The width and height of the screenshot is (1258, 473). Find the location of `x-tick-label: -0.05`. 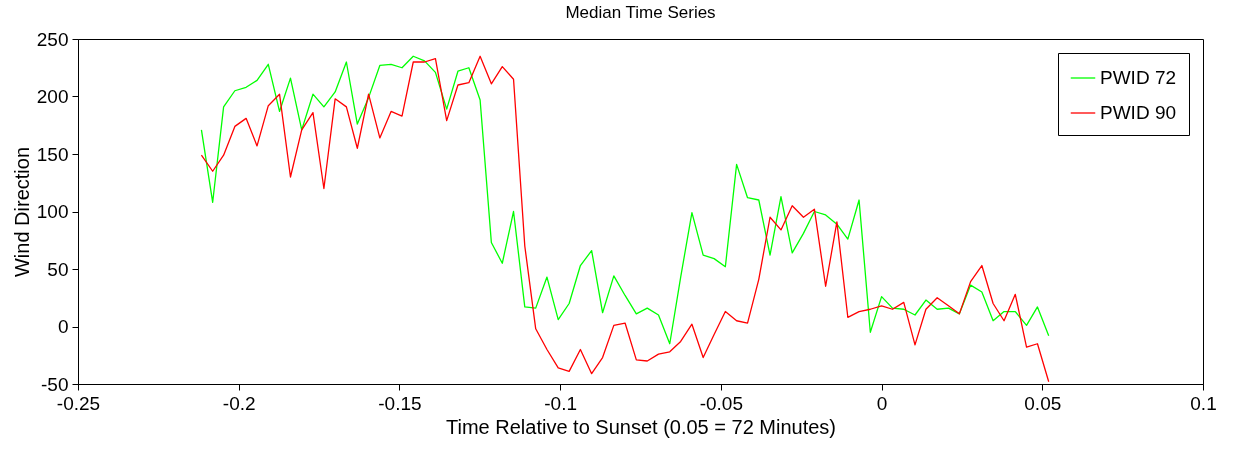

x-tick-label: -0.05 is located at coordinates (721, 403).